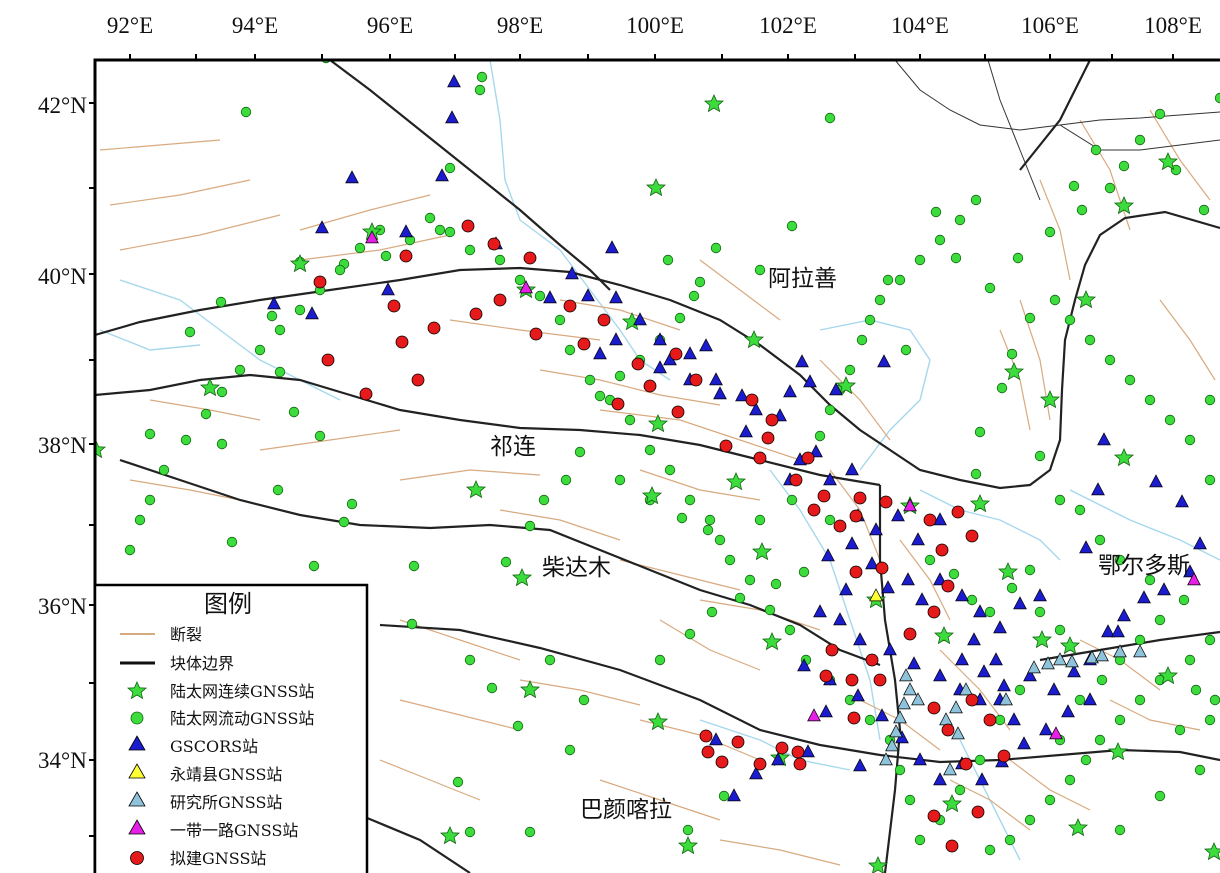 This screenshot has height=873, width=1220. What do you see at coordinates (1144, 525) in the screenshot?
I see `river` at bounding box center [1144, 525].